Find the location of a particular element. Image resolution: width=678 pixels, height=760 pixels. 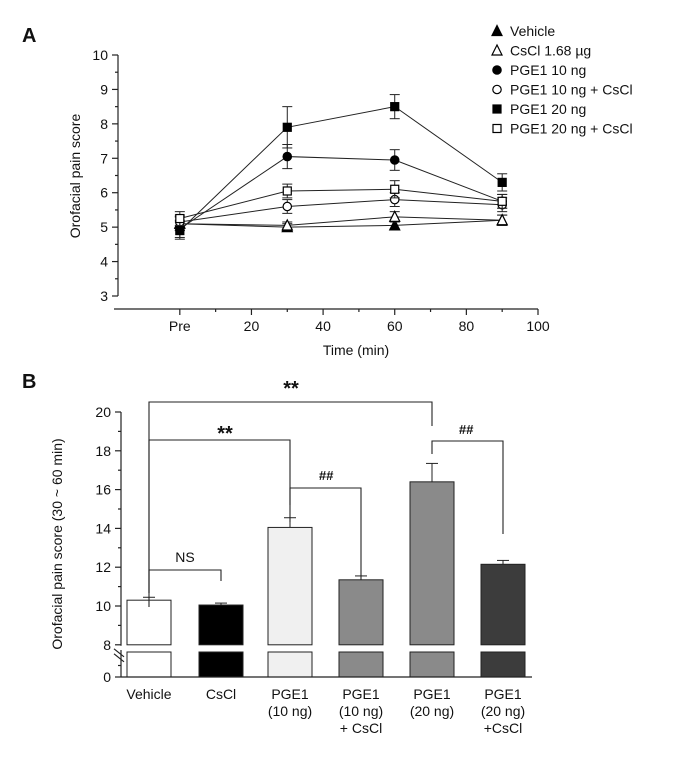

panel-b-y-axis: 0 8 10 12 14 16 18 20 is located at coordinates (110, 544).